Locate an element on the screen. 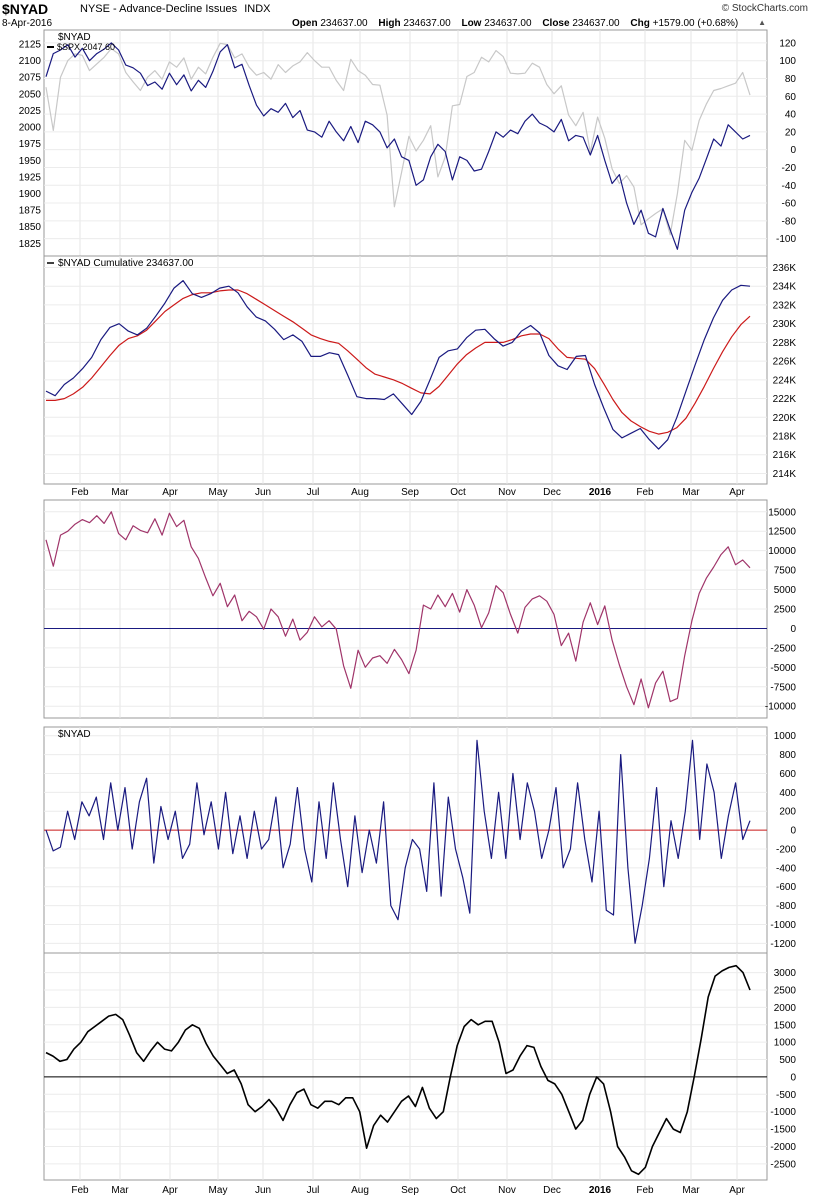 This screenshot has height=1200, width=820. right-tick-label: 3000 is located at coordinates (785, 973).